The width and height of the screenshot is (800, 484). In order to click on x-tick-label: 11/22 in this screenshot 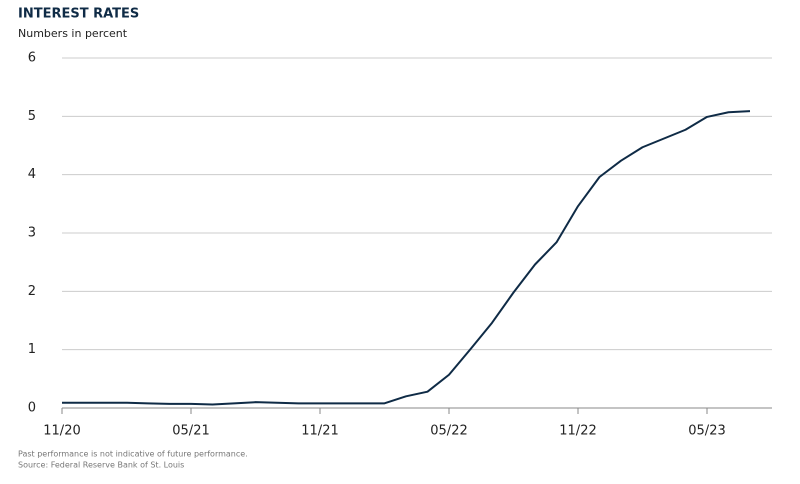, I will do `click(577, 431)`.